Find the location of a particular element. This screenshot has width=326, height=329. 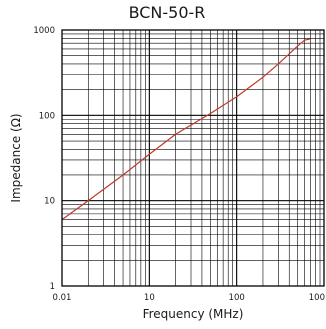

chart-title: BCN-50-R is located at coordinates (167, 12).